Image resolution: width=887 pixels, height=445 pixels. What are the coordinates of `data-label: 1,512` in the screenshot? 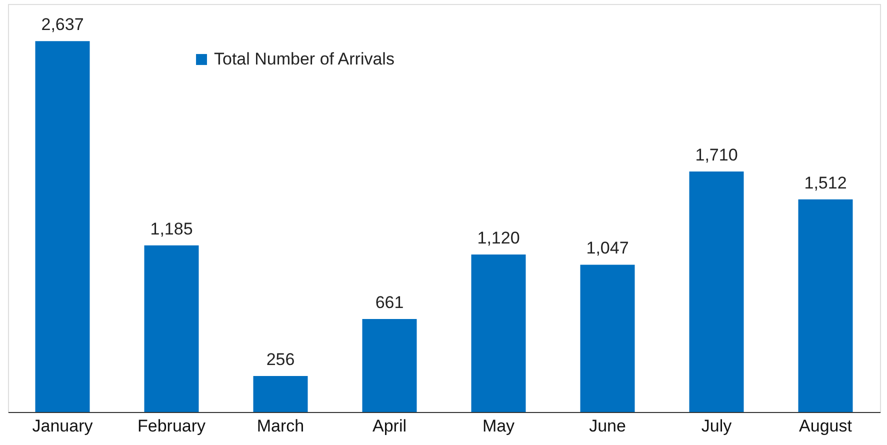 It's located at (825, 182).